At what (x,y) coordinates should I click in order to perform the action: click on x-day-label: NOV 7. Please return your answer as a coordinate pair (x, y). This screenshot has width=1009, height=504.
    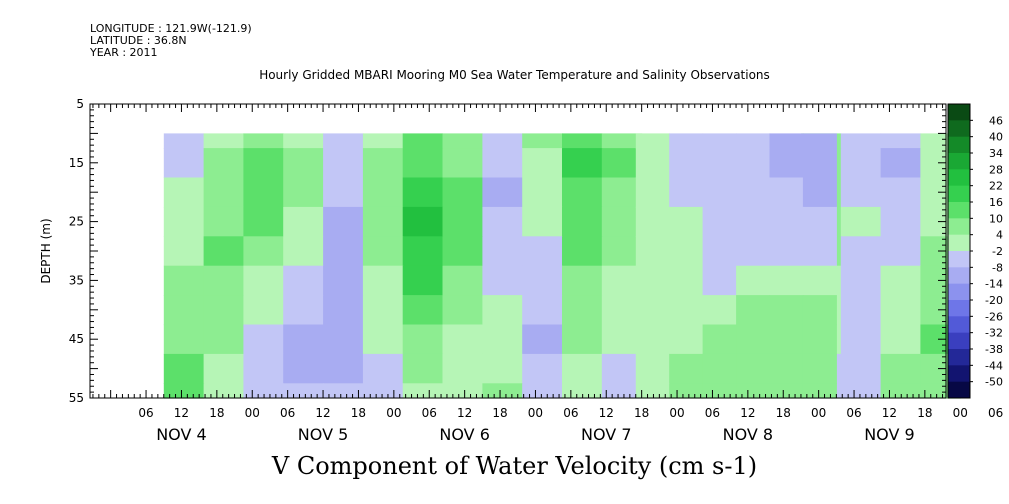
    Looking at the image, I should click on (606, 434).